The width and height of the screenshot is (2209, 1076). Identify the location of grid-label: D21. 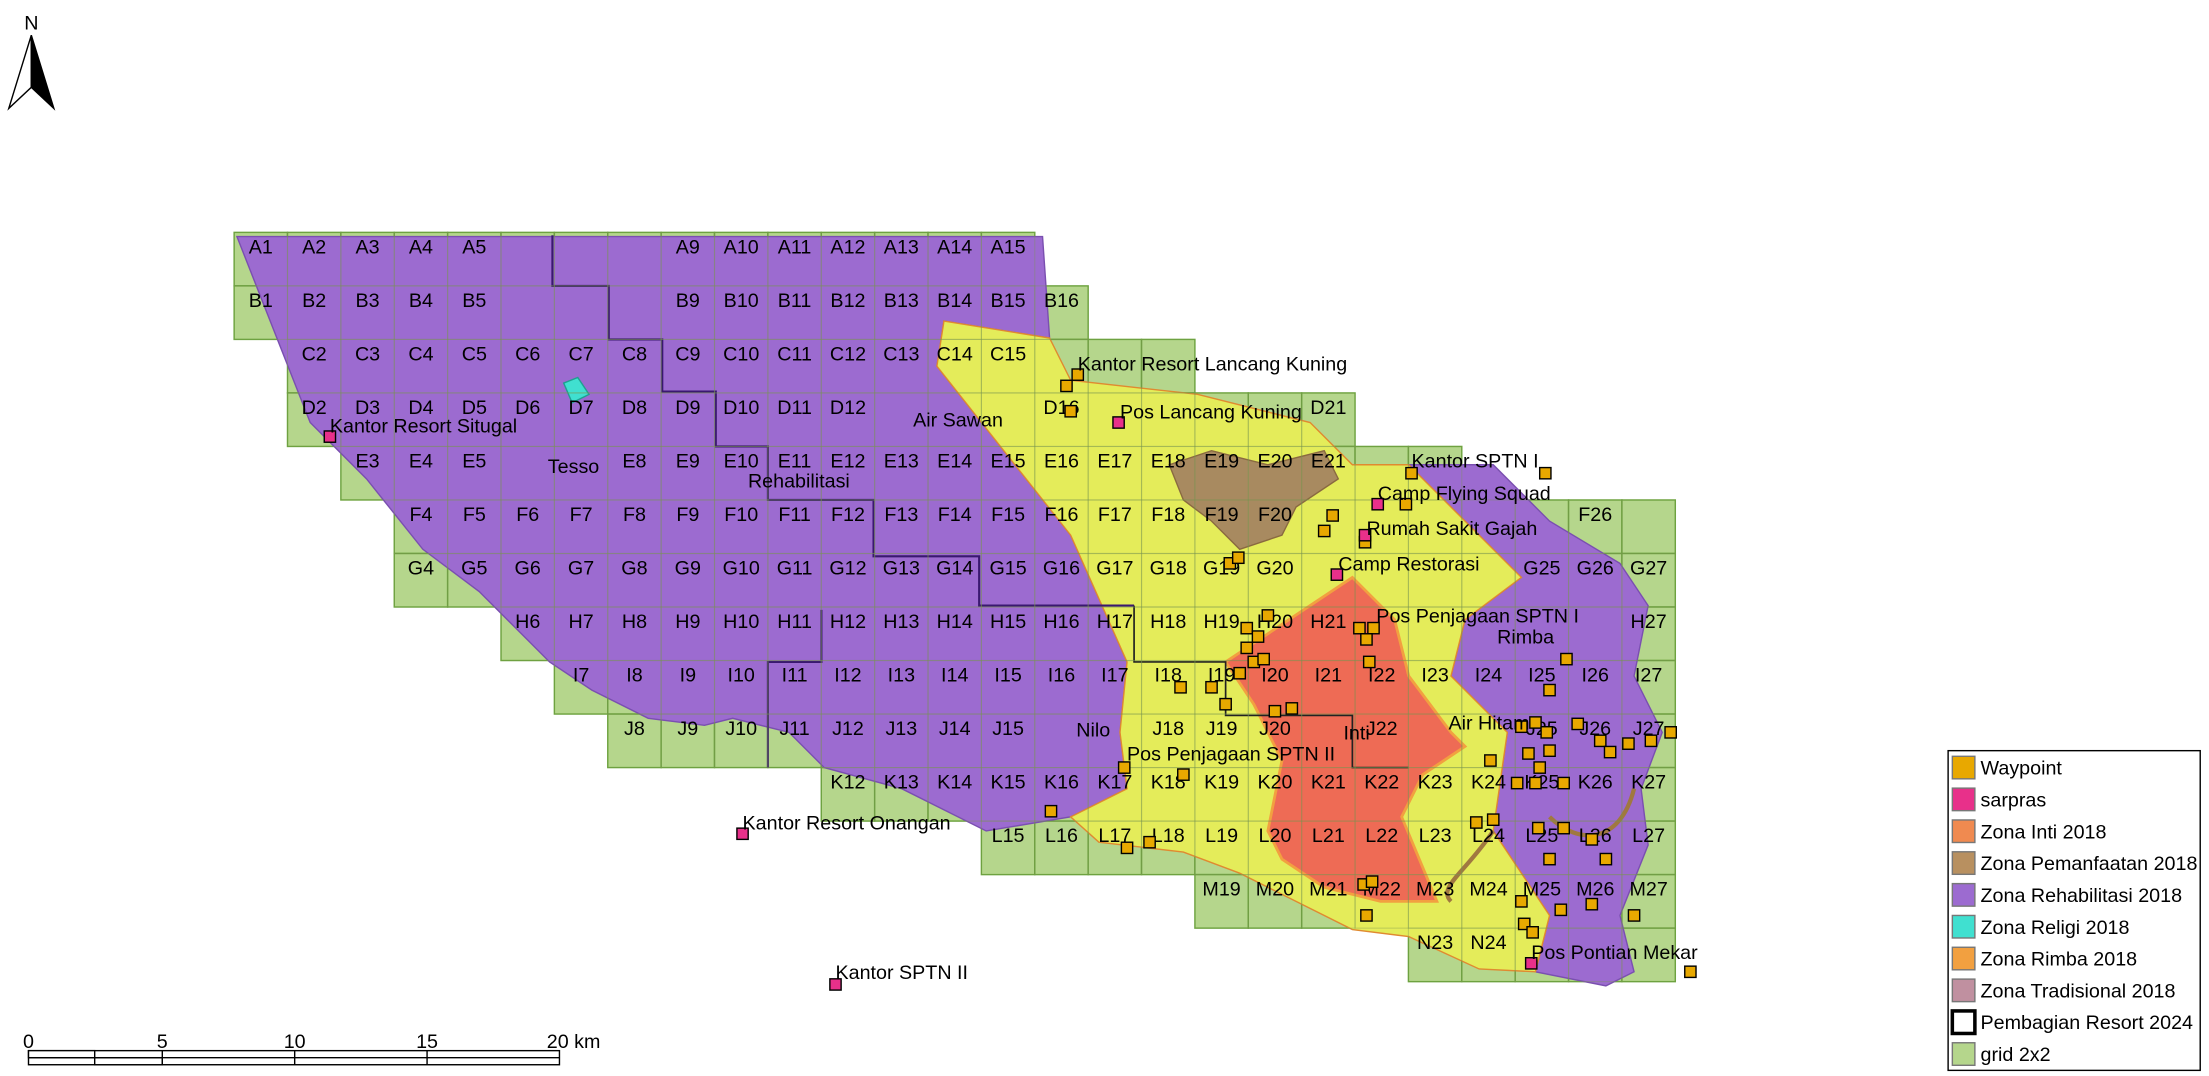
(1328, 408).